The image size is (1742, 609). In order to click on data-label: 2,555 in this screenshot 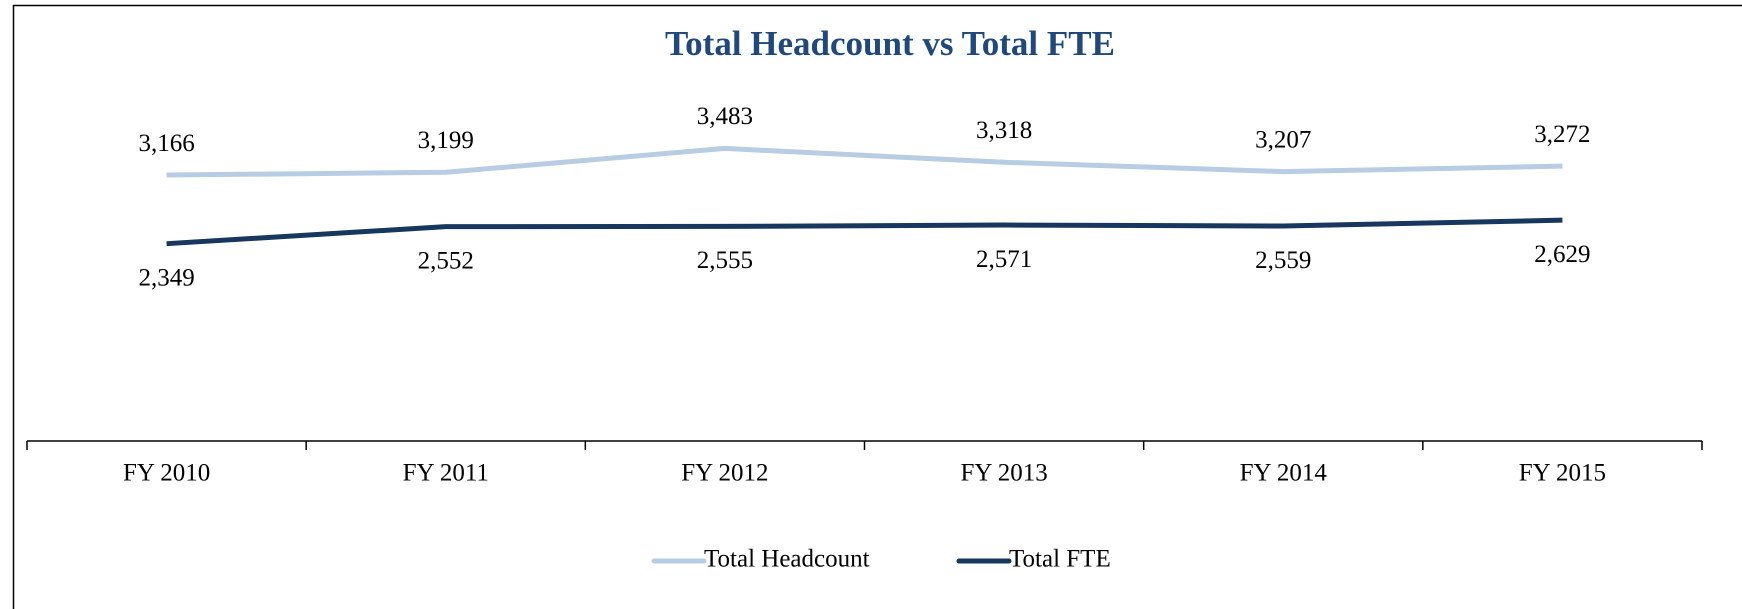, I will do `click(725, 260)`.